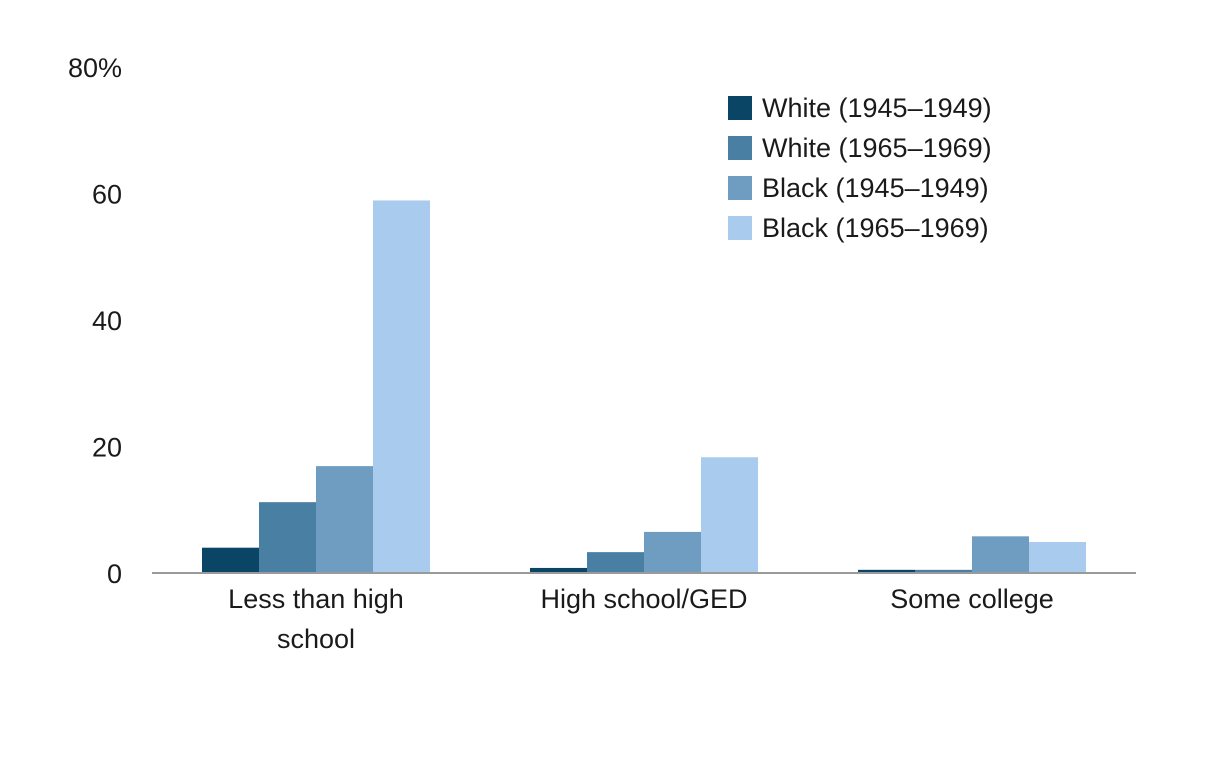  I want to click on y-axis-ticks: 0 20 40 60 80%, so click(95, 321).